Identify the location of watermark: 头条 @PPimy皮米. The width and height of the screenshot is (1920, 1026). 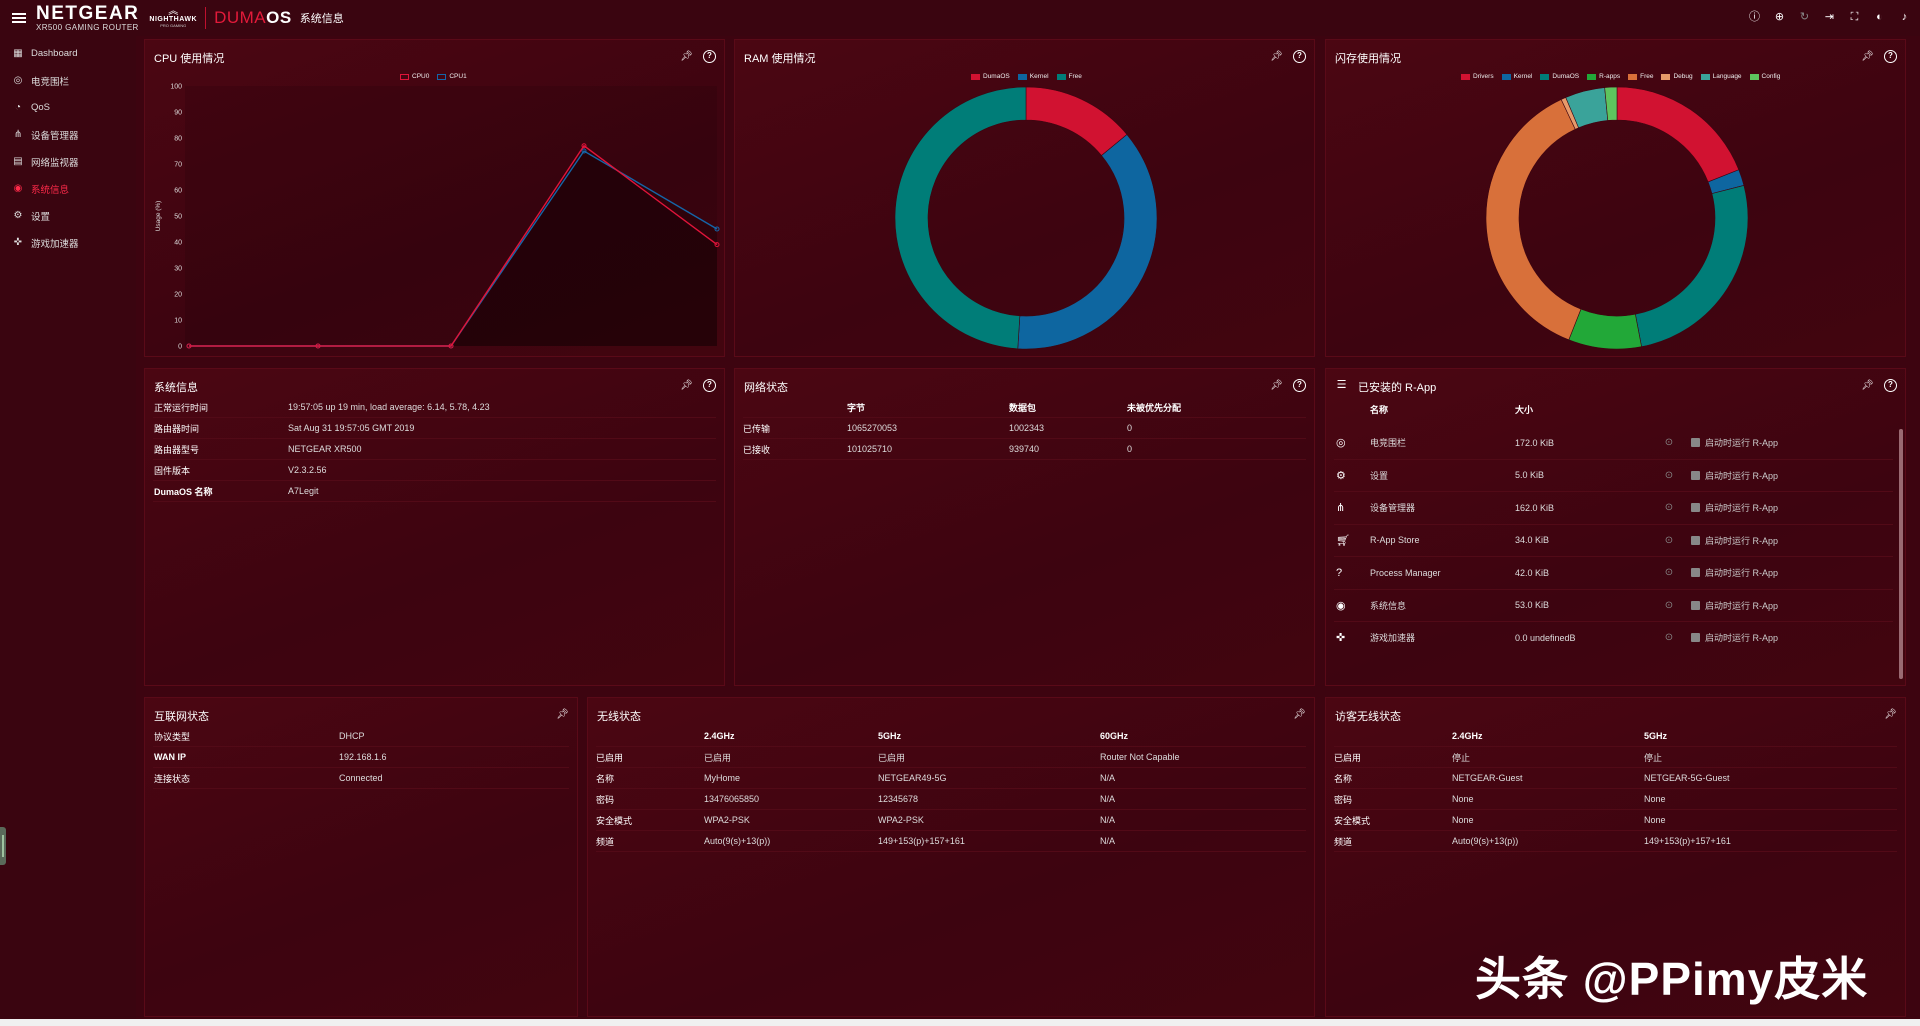
(1672, 979).